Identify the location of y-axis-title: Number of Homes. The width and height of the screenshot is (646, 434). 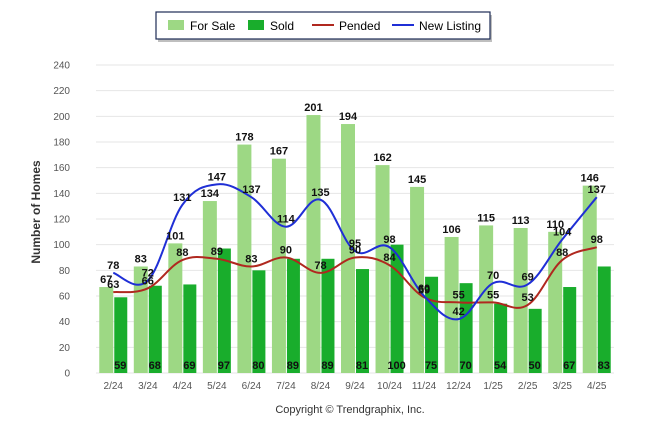
(36, 212).